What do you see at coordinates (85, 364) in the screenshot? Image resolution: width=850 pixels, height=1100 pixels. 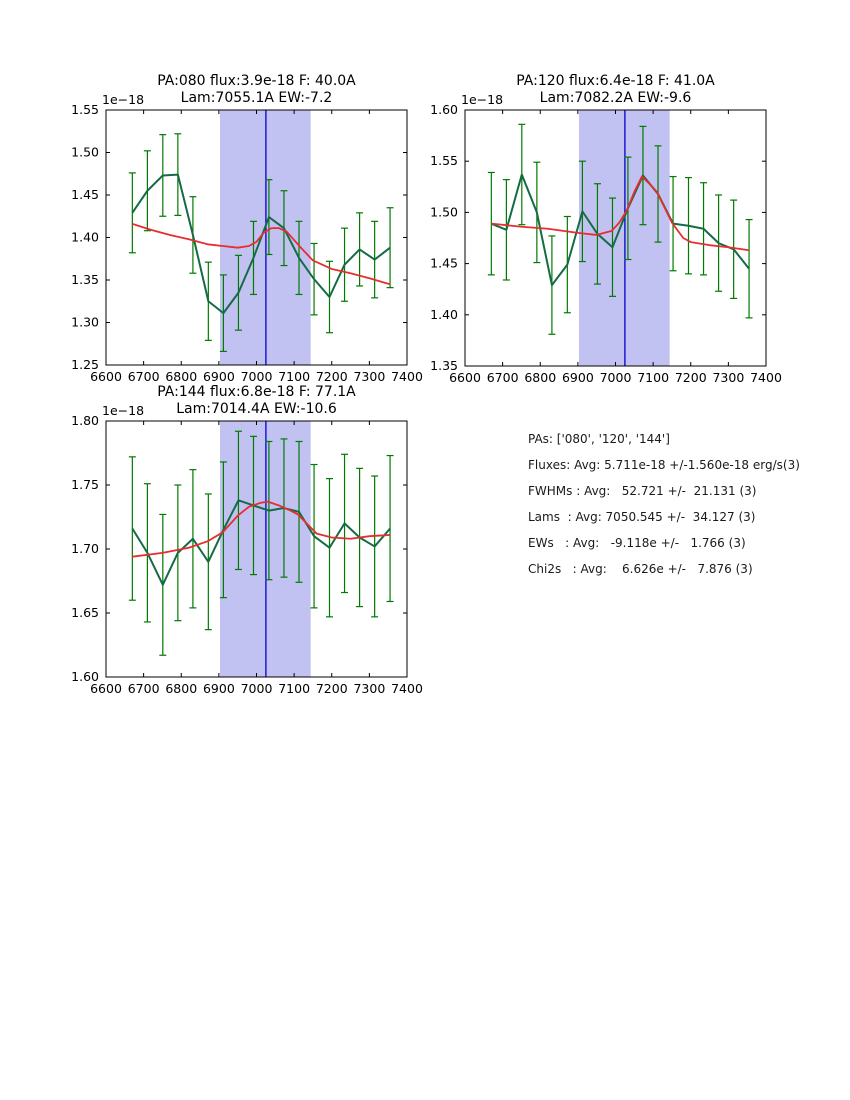 I see `svg-text: 1.25` at bounding box center [85, 364].